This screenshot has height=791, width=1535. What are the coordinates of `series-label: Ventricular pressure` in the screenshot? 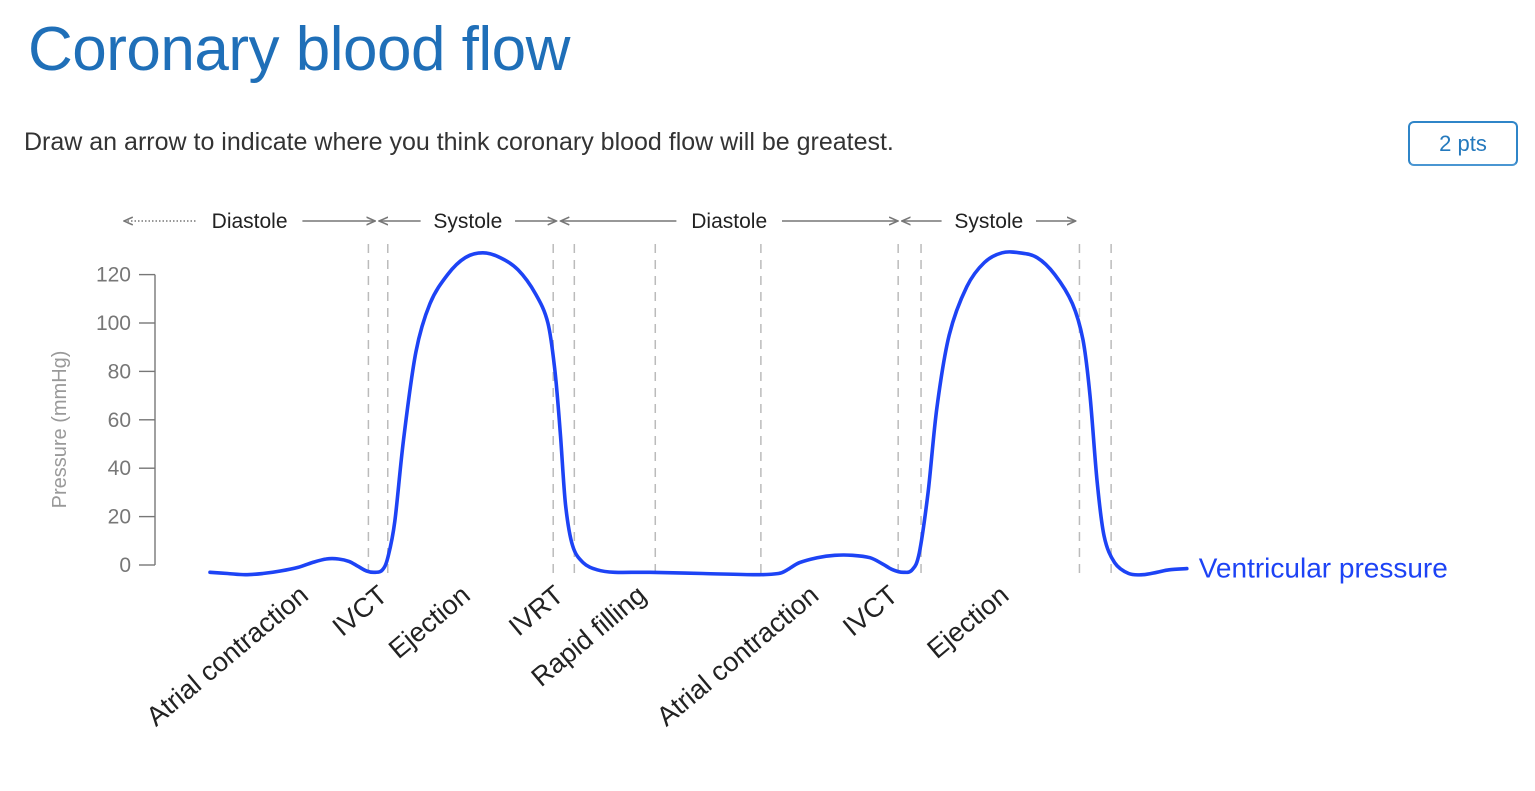 It's located at (1323, 568).